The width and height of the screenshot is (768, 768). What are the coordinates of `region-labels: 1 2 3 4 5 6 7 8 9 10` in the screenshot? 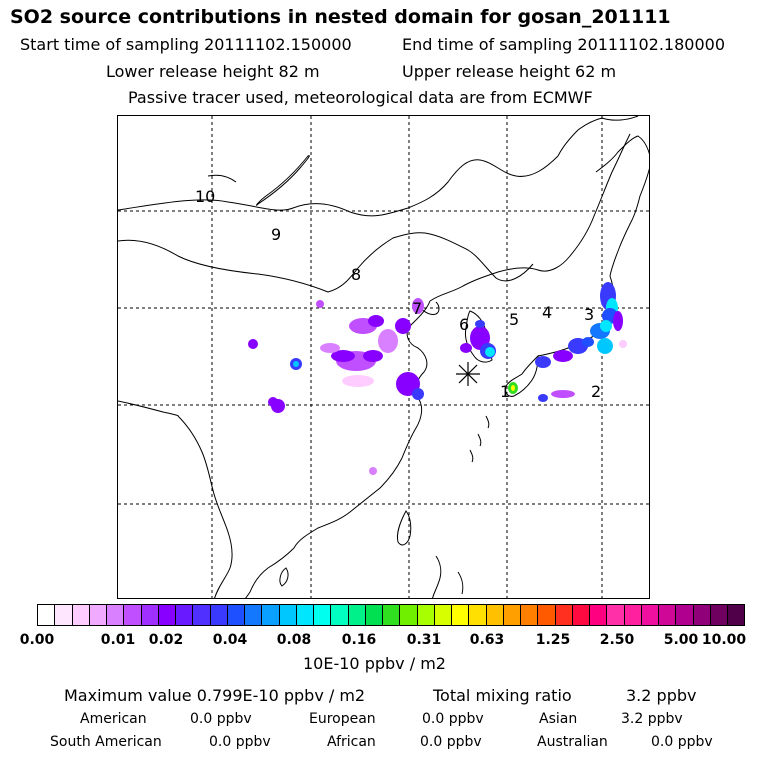 It's located at (398, 294).